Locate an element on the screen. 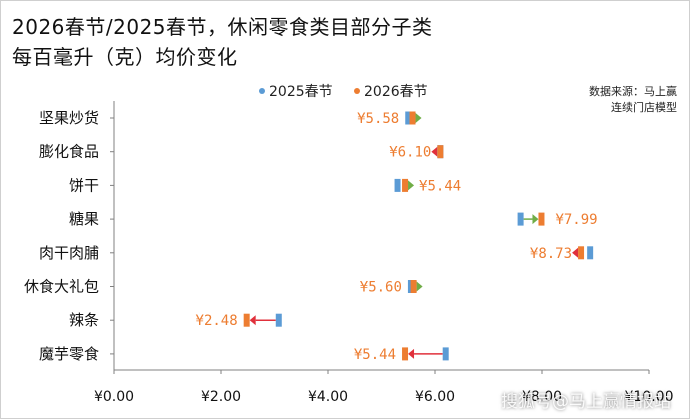 Image resolution: width=690 pixels, height=419 pixels. category-label: 坚果炒货 is located at coordinates (69, 118).